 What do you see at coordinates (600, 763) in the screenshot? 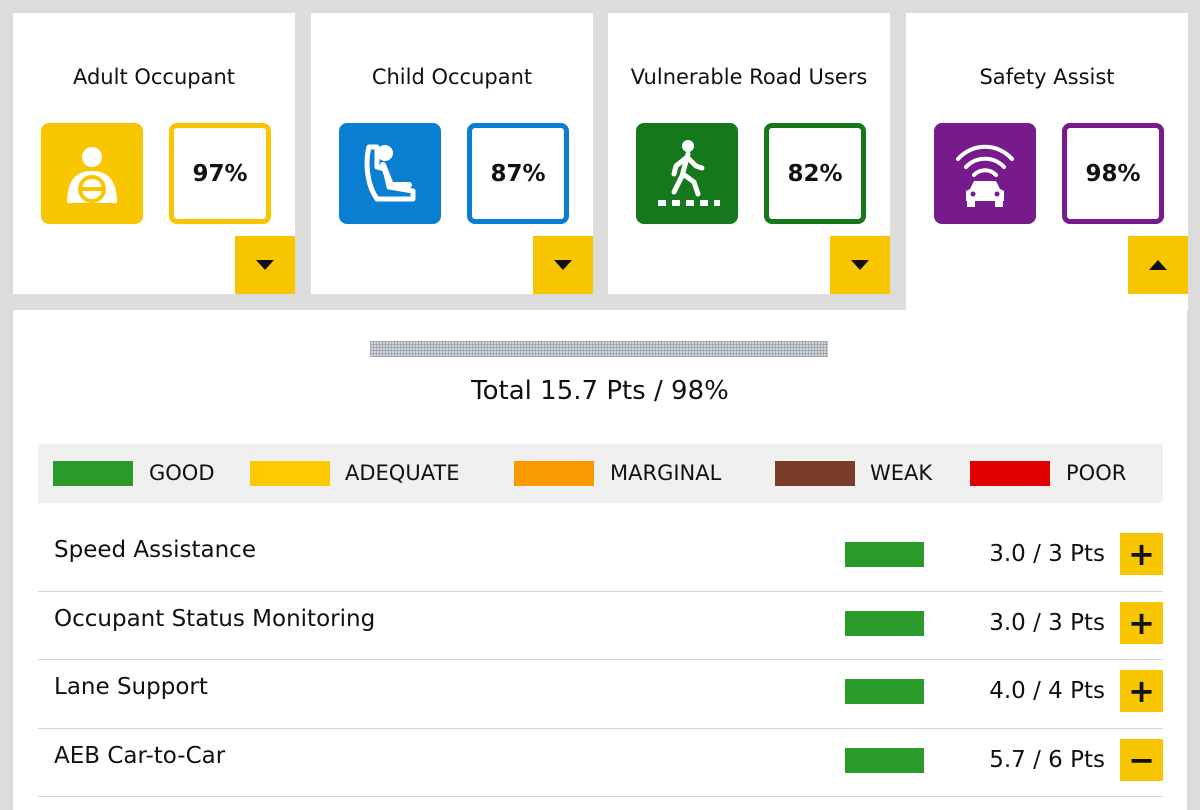
I see `assessment-row-aeb-car-to-car: AEB Car-to-Car 5.7 / 6 Pts −` at bounding box center [600, 763].